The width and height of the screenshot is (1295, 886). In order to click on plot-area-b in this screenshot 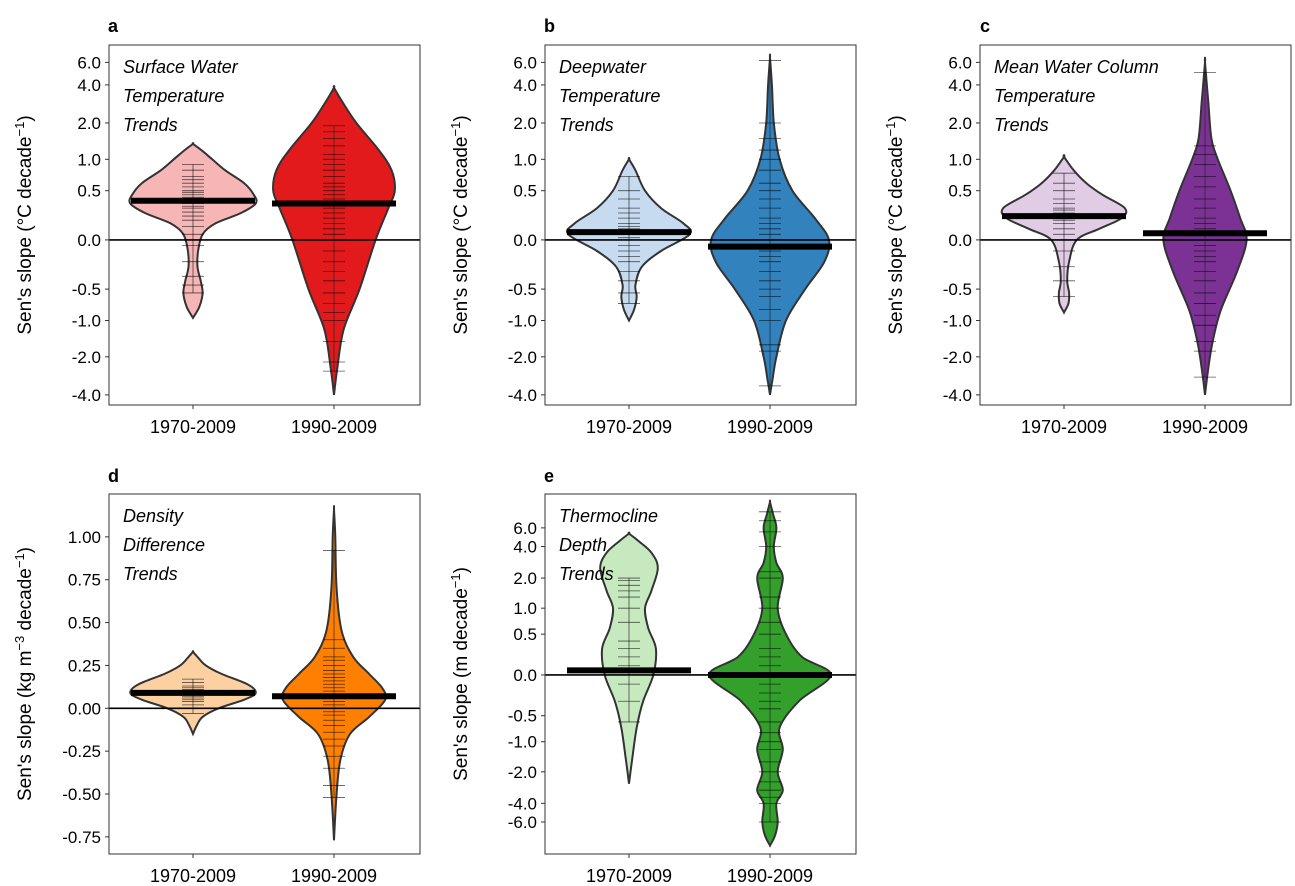, I will do `click(700, 224)`.